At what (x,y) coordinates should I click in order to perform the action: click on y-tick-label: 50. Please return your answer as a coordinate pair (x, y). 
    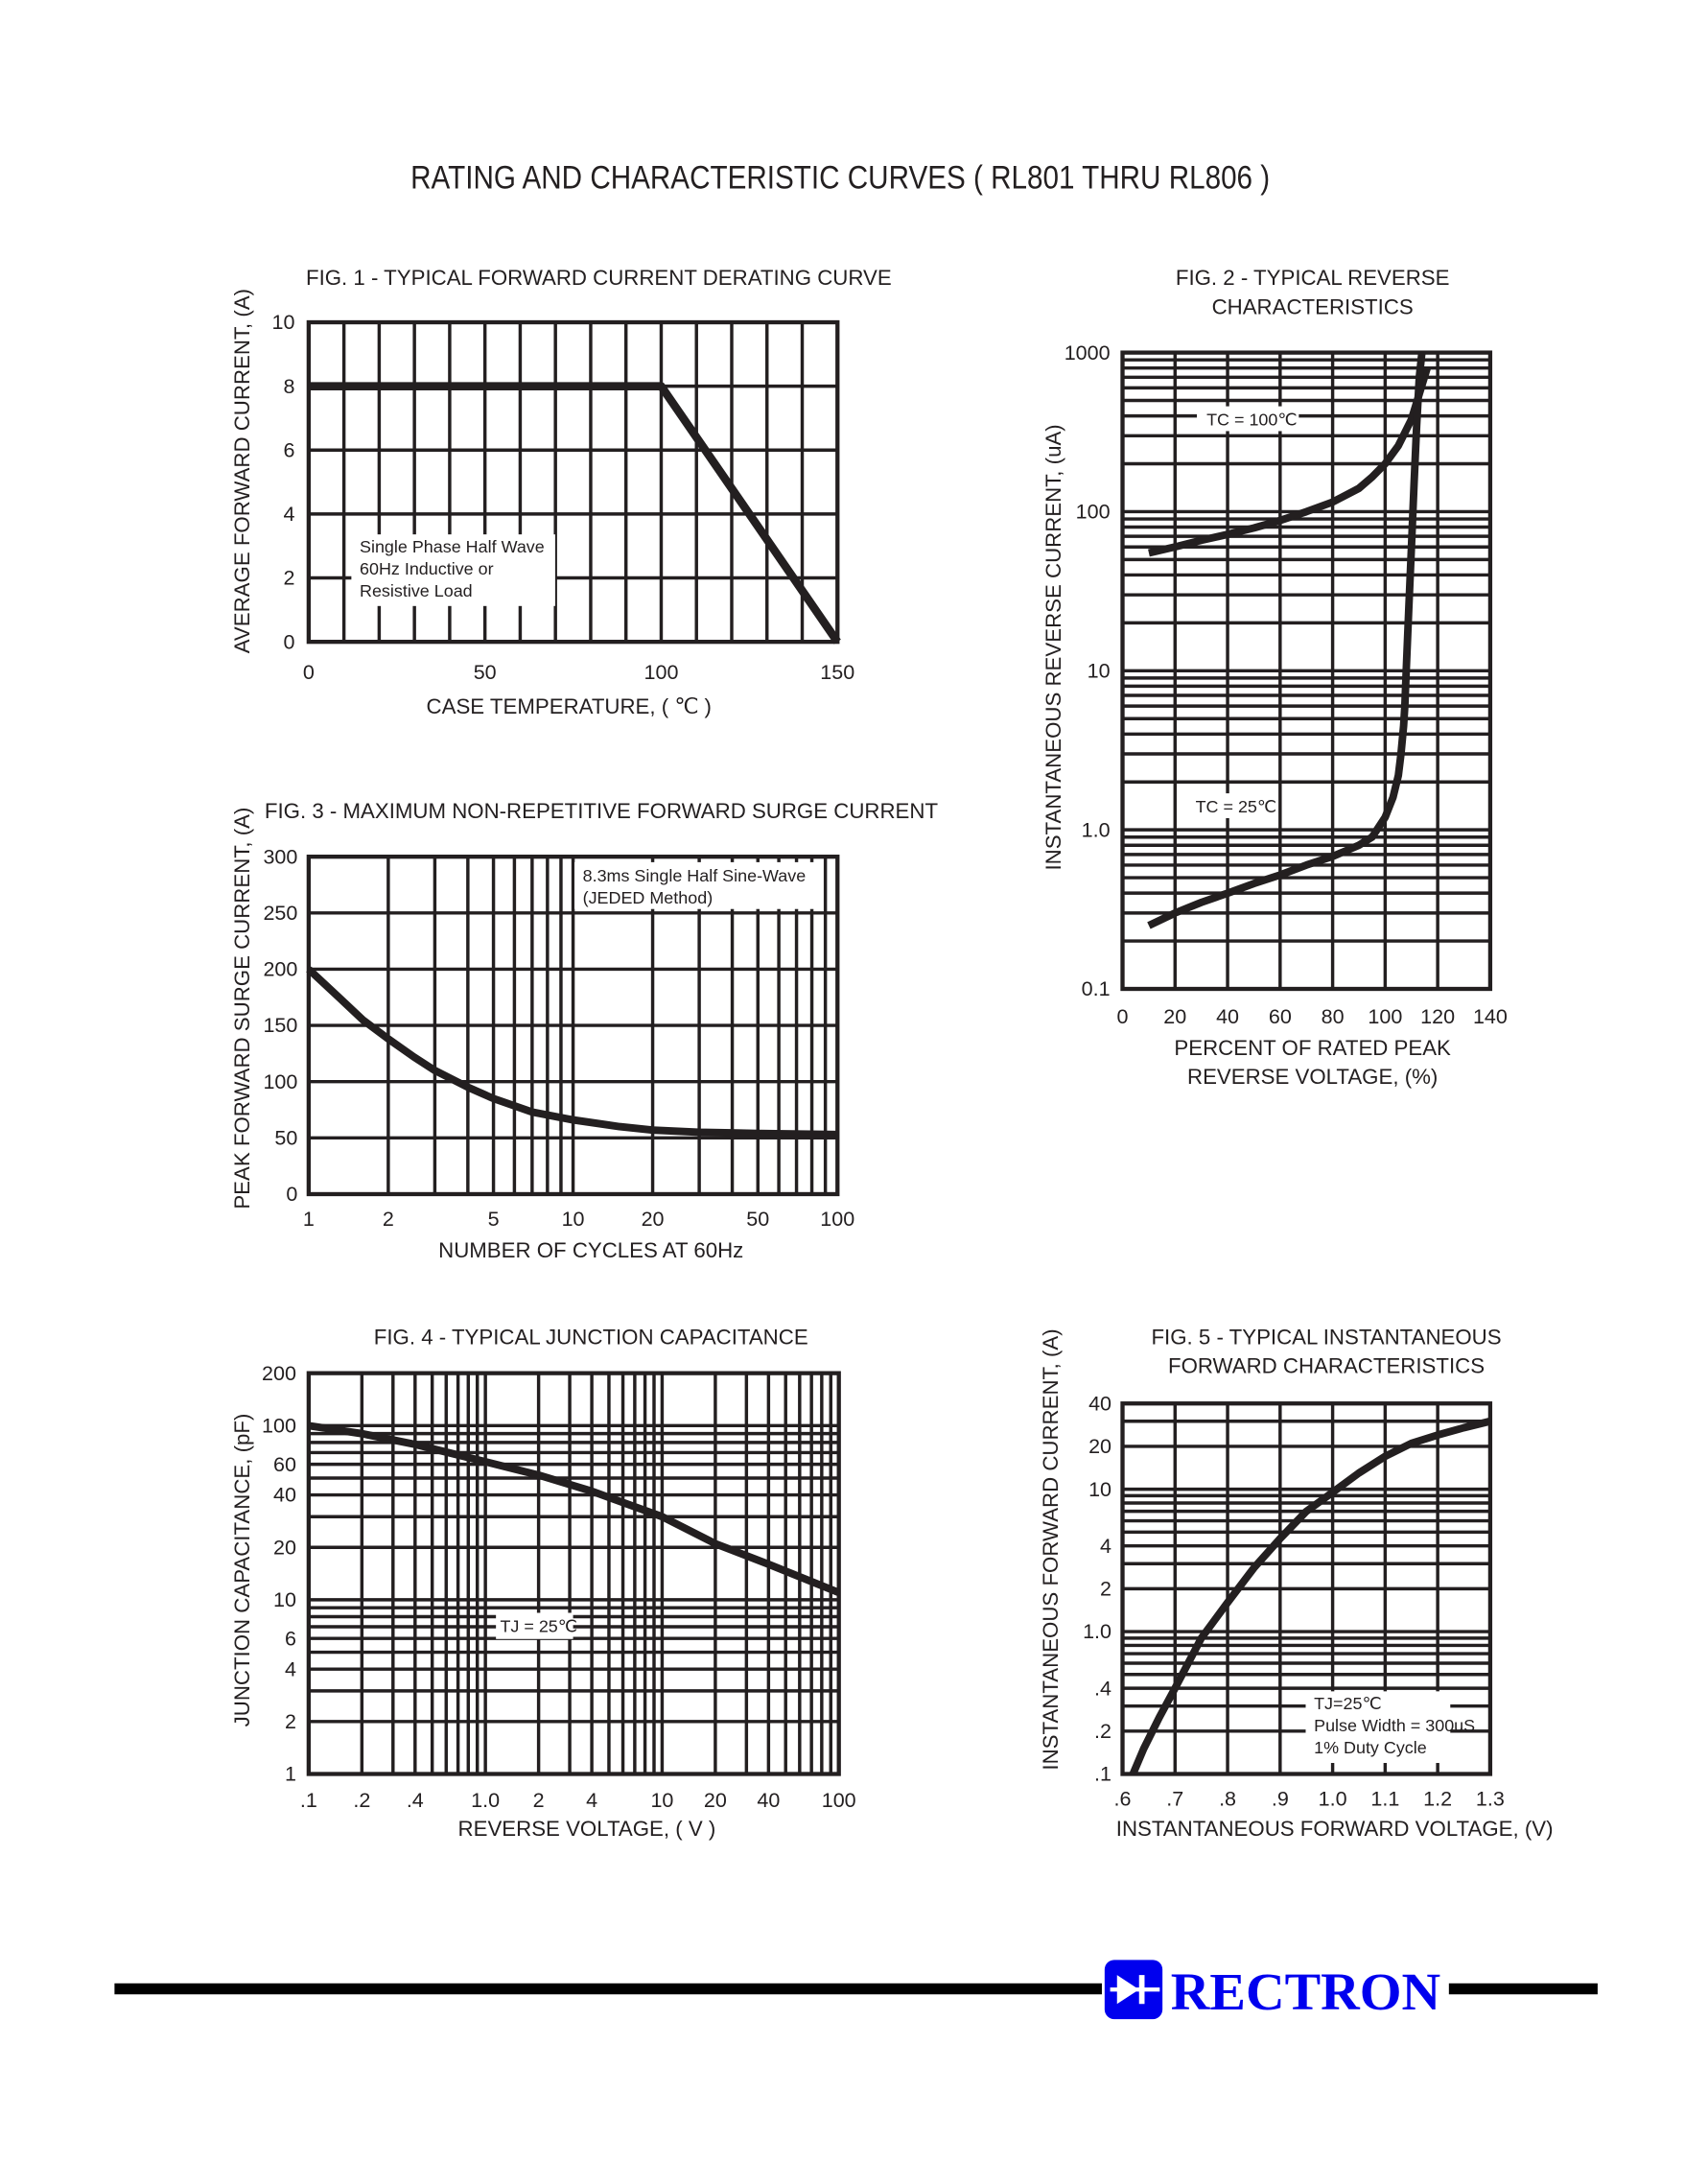
    Looking at the image, I should click on (285, 1138).